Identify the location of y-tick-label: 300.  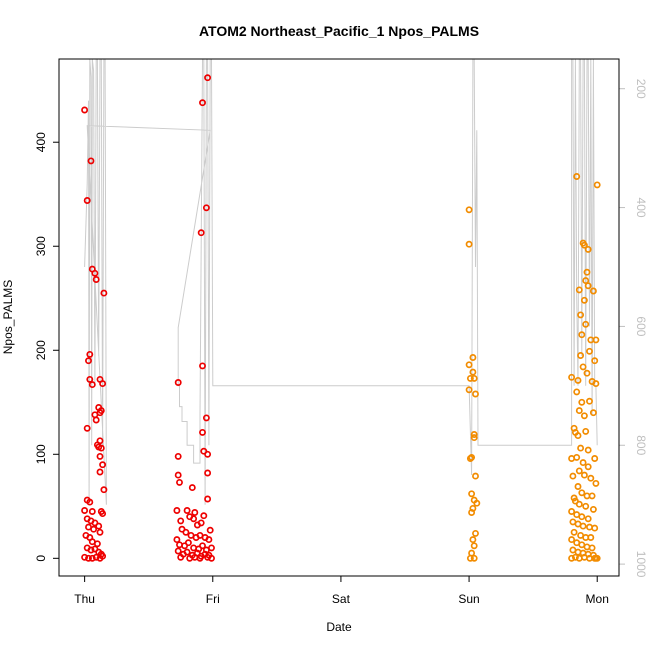
(41, 246).